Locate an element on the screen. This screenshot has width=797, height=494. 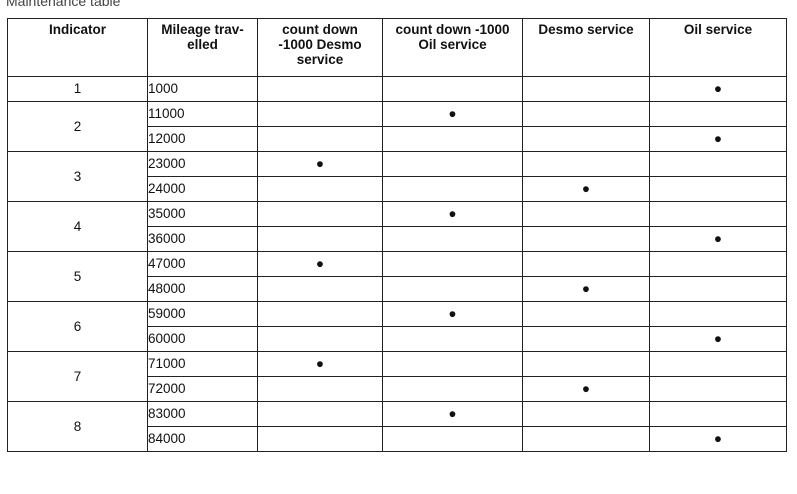
indicator-cell: 1 is located at coordinates (77, 89).